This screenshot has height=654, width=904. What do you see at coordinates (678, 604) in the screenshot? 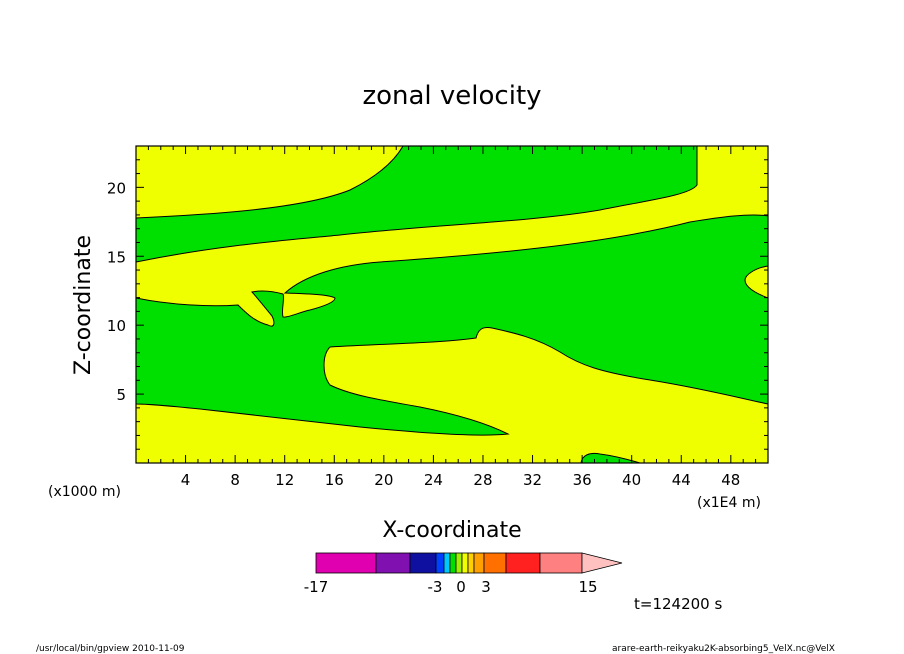
I see `time-label: t=124200 s` at bounding box center [678, 604].